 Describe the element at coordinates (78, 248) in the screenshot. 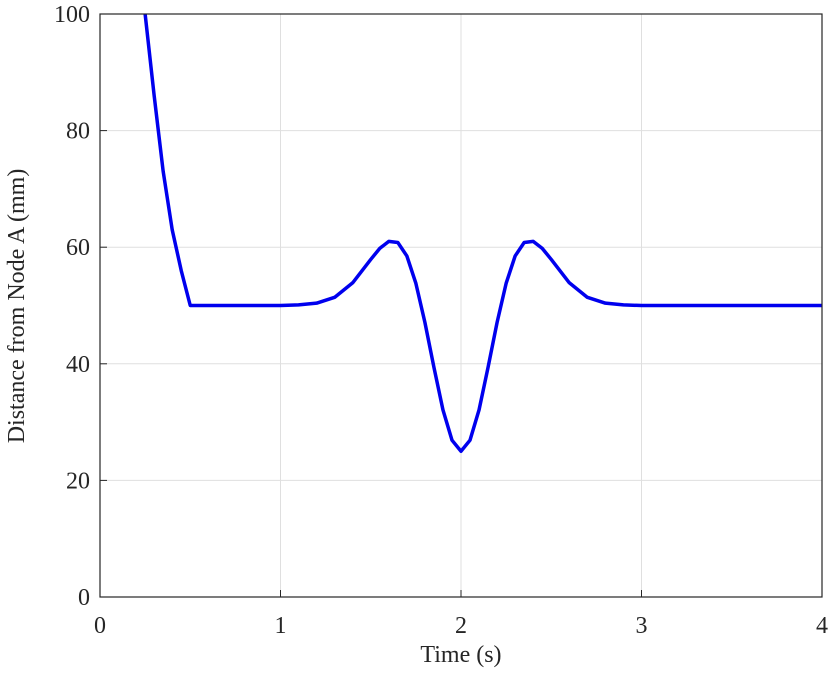

I see `y-tick-label: 60` at that location.